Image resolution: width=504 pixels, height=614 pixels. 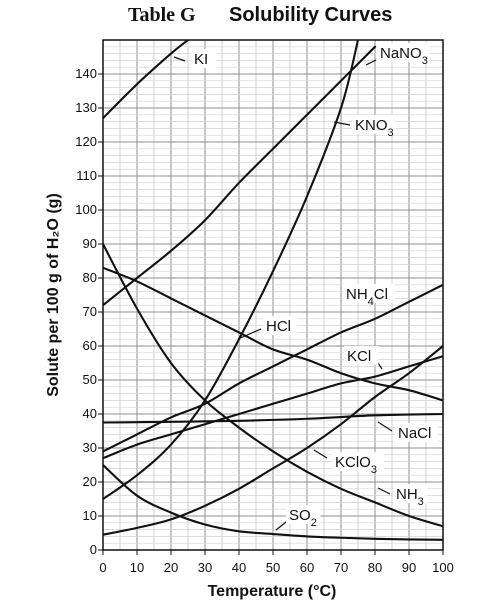 I want to click on x-tick-label: 50, so click(x=273, y=567).